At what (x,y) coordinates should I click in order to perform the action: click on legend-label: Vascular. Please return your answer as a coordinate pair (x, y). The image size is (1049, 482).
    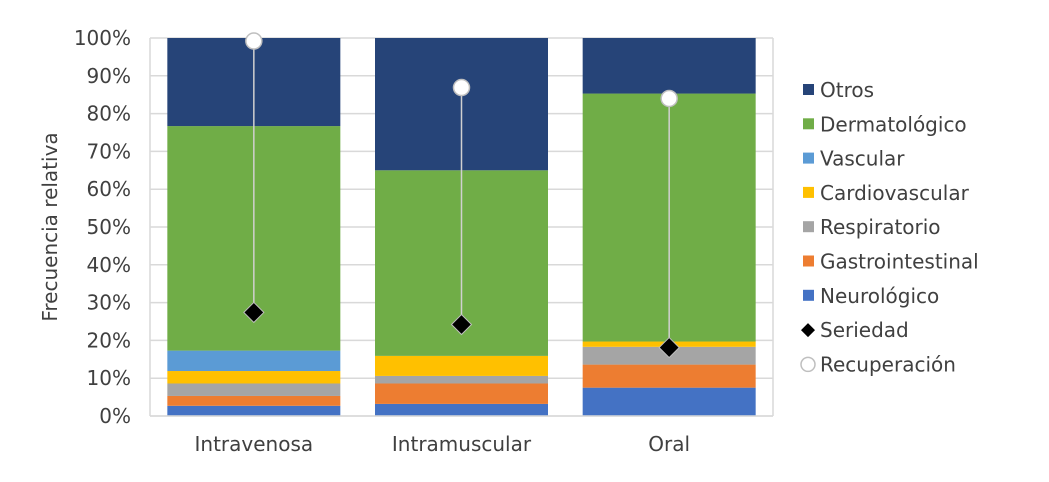
    Looking at the image, I should click on (862, 159).